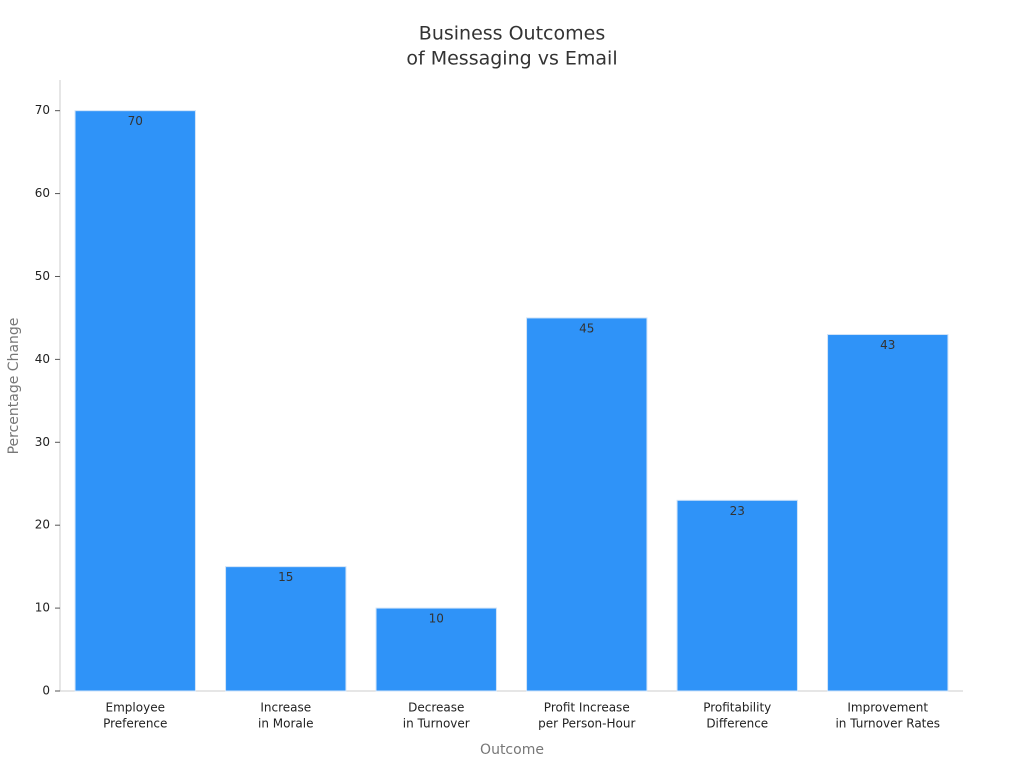 The height and width of the screenshot is (768, 1024). What do you see at coordinates (737, 724) in the screenshot?
I see `x-tick-label: Difference` at bounding box center [737, 724].